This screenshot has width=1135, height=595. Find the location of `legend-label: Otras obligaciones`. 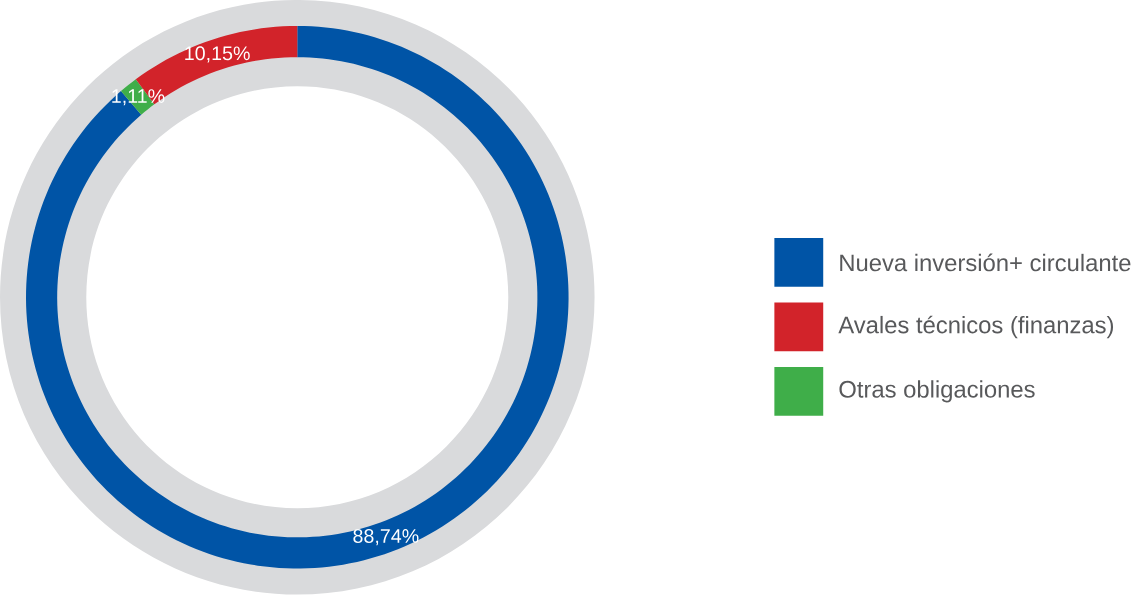

legend-label: Otras obligaciones is located at coordinates (937, 391).